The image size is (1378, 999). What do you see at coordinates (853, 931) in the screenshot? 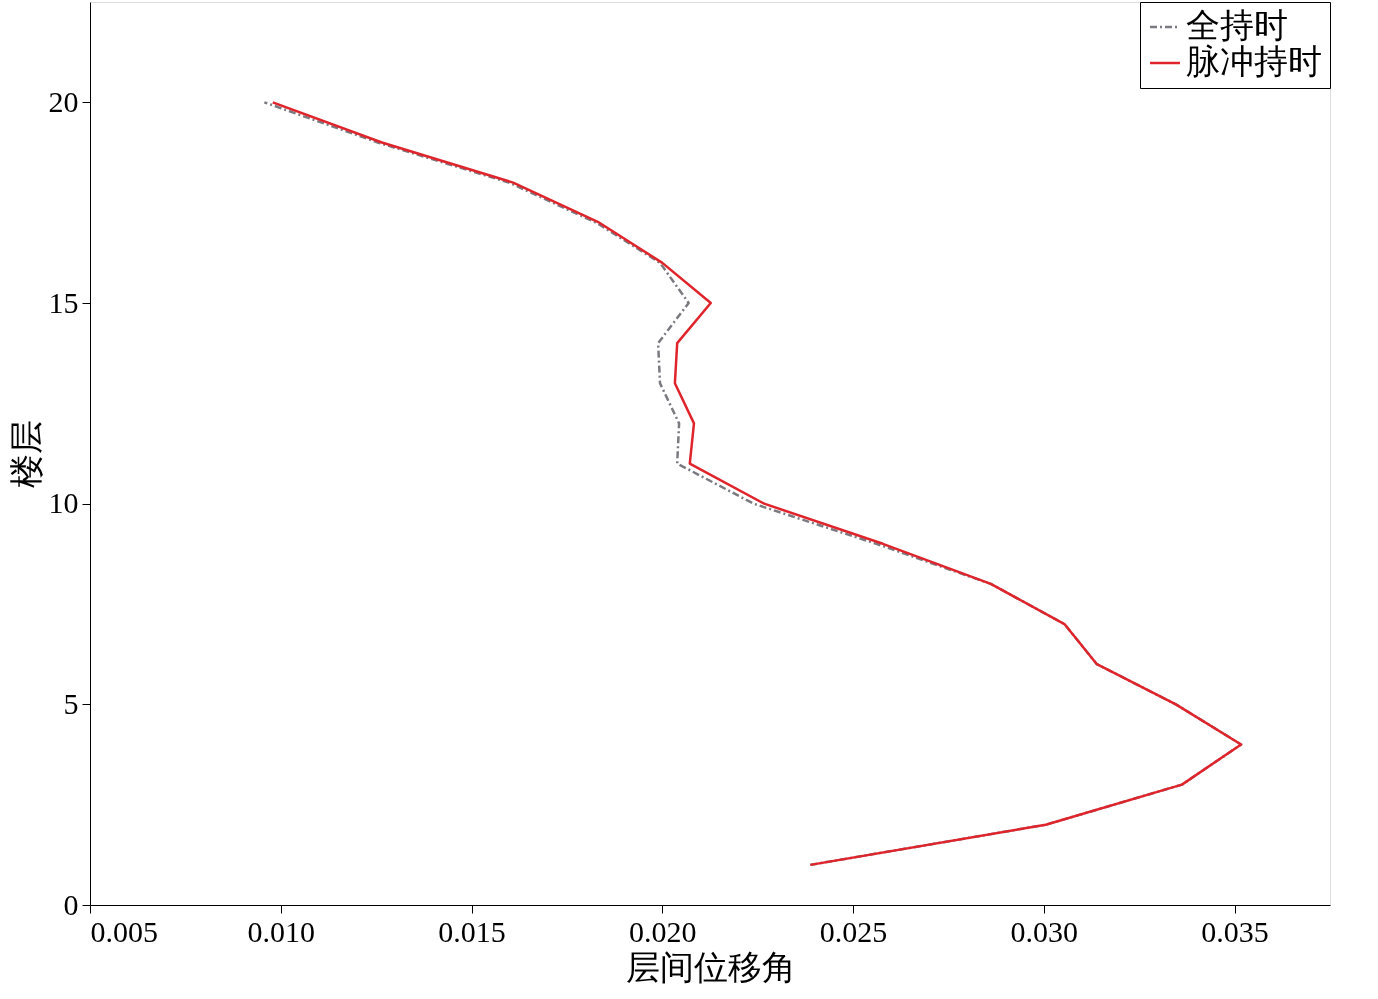
I see `x-tick-label: 0.025` at bounding box center [853, 931].